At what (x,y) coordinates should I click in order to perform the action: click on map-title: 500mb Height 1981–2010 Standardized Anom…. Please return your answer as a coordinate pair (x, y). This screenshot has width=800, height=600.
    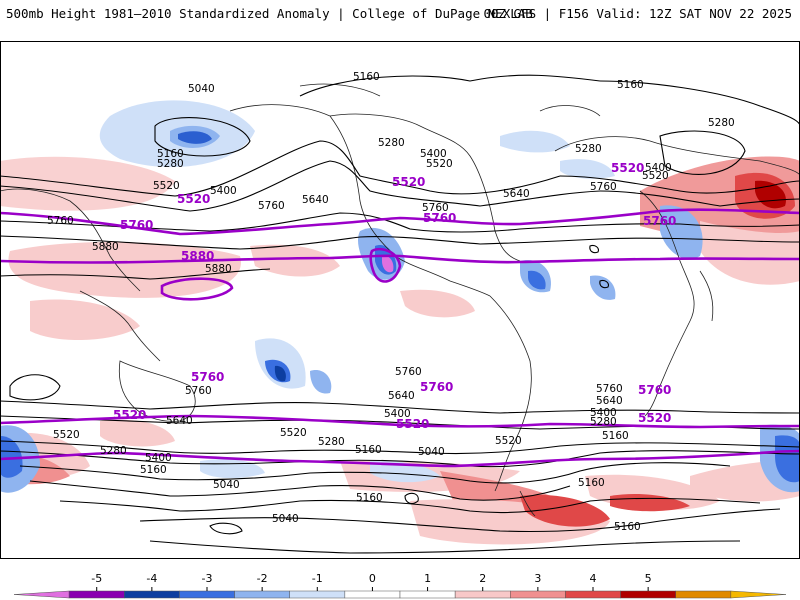
    Looking at the image, I should click on (269, 13).